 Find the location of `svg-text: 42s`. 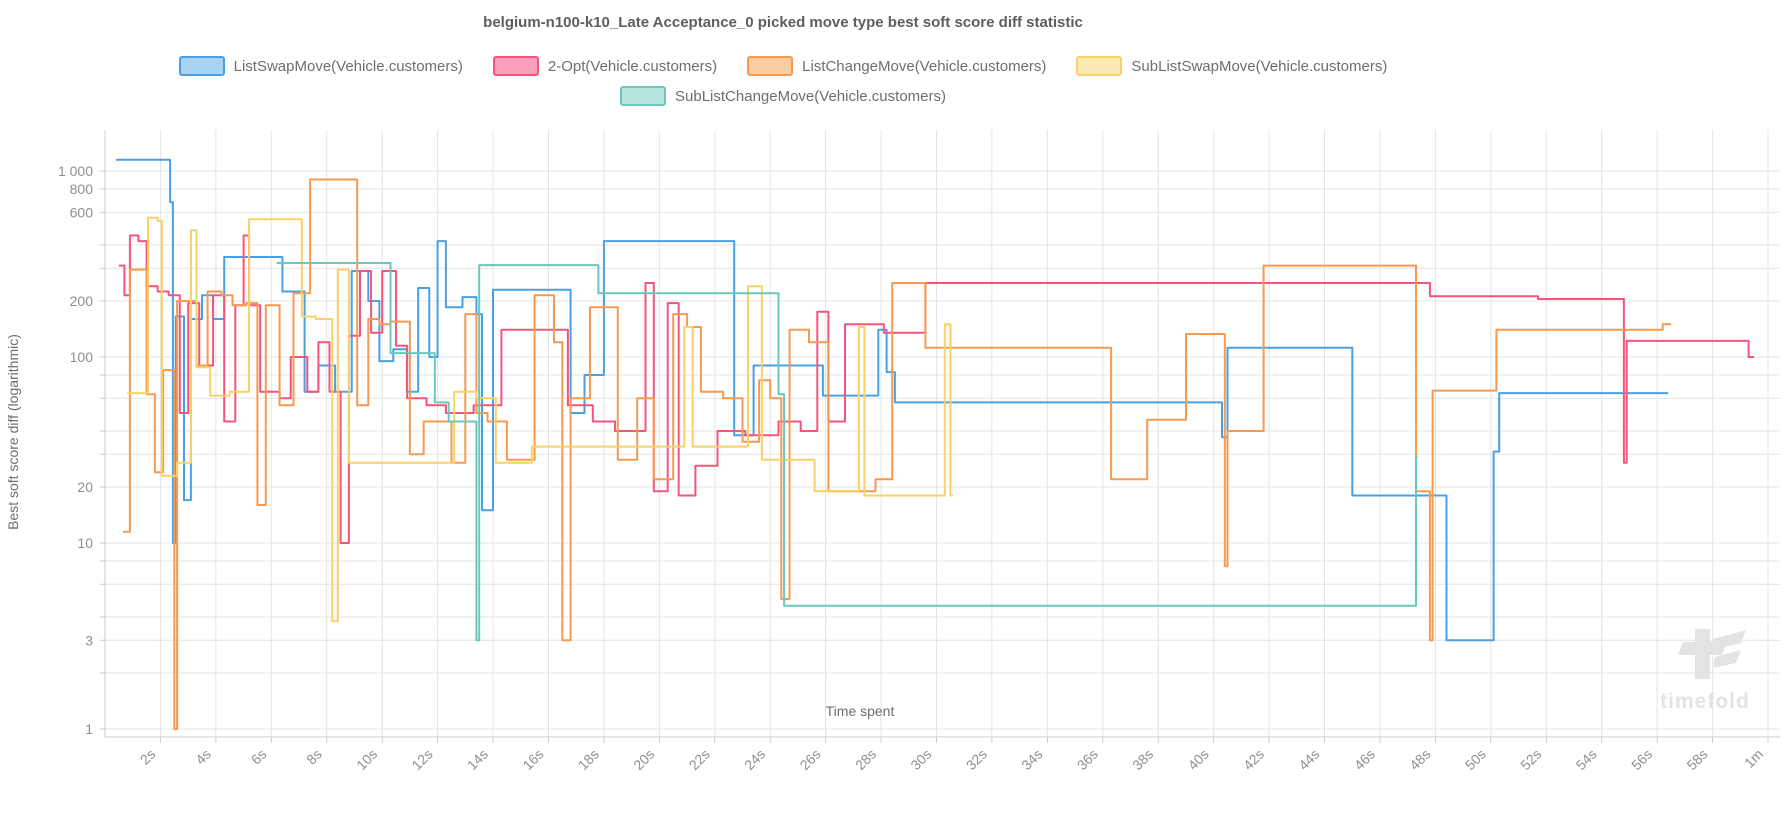

svg-text: 42s is located at coordinates (1253, 759).